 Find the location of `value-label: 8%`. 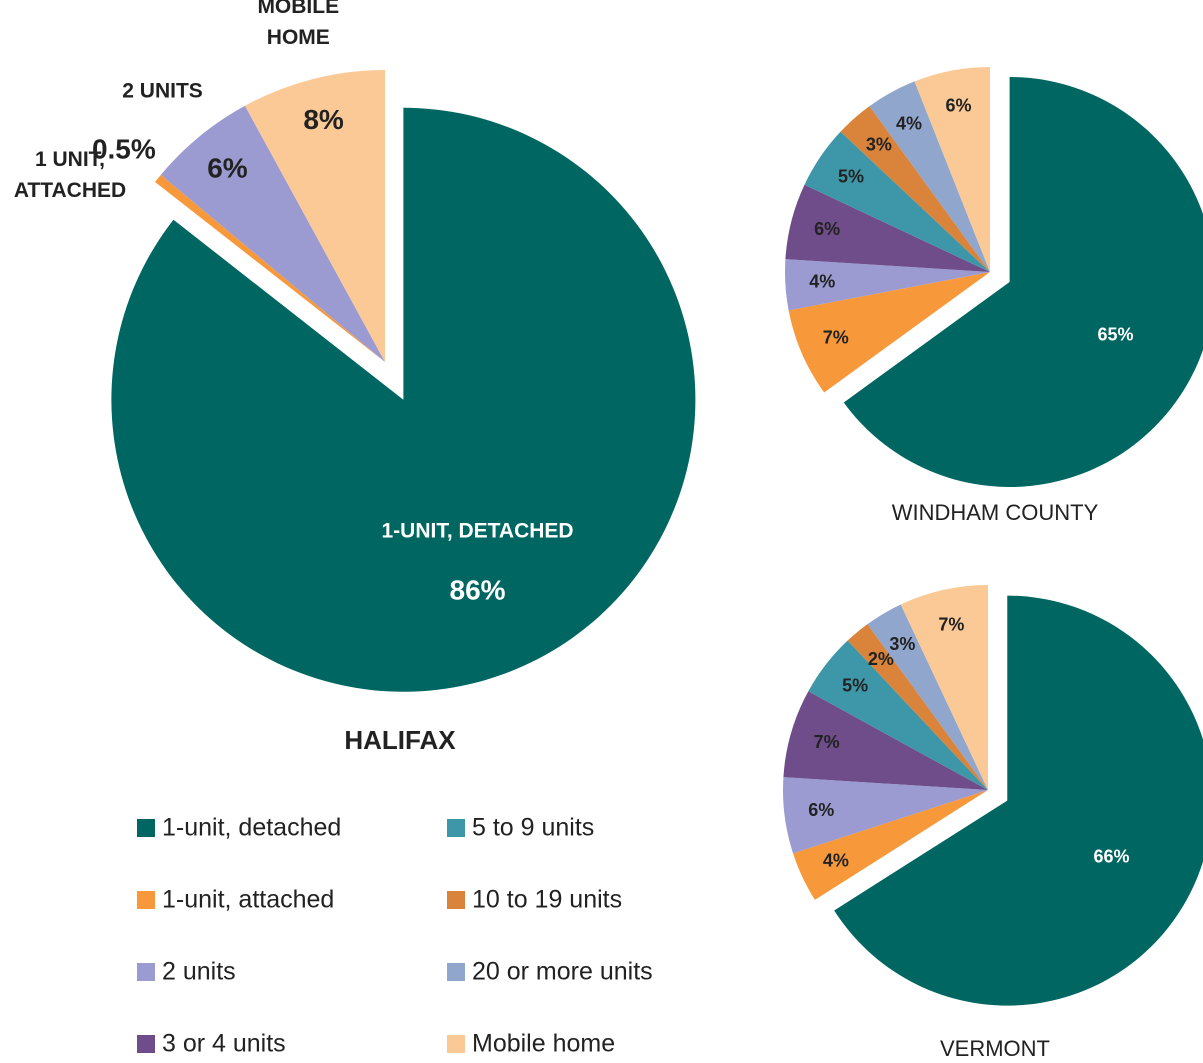

value-label: 8% is located at coordinates (323, 119).